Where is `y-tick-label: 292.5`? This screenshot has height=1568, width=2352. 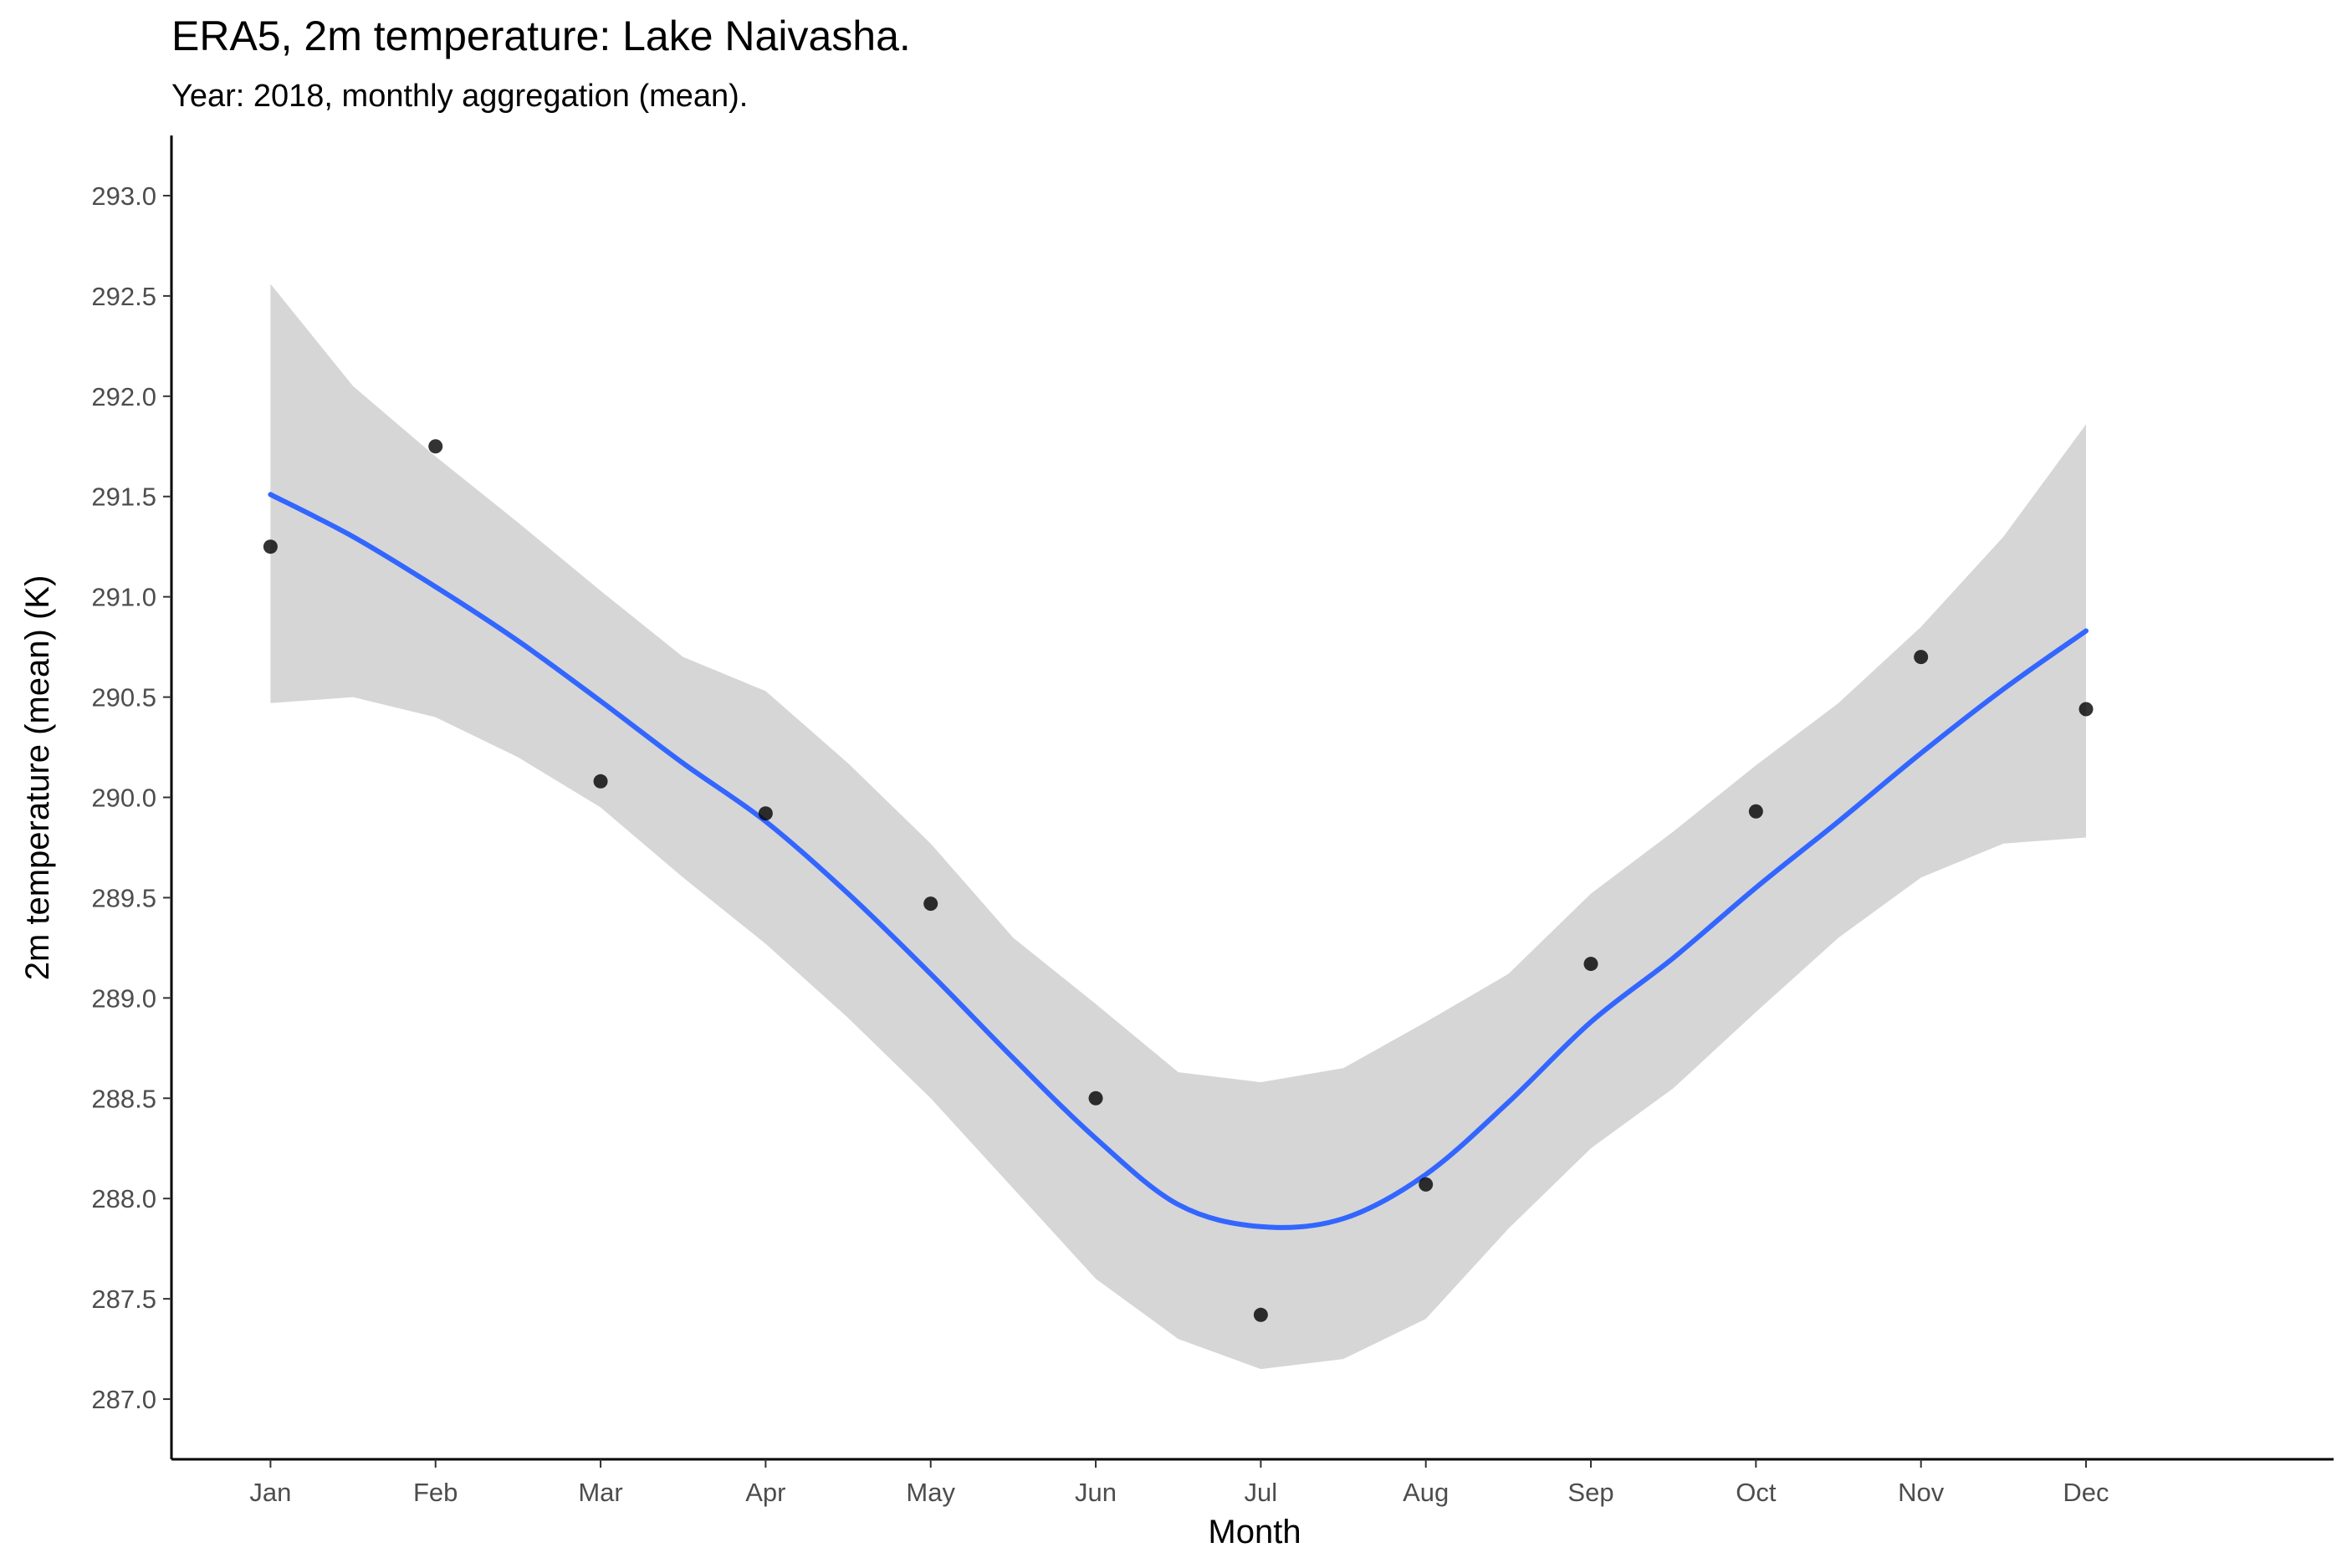
y-tick-label: 292.5 is located at coordinates (123, 296).